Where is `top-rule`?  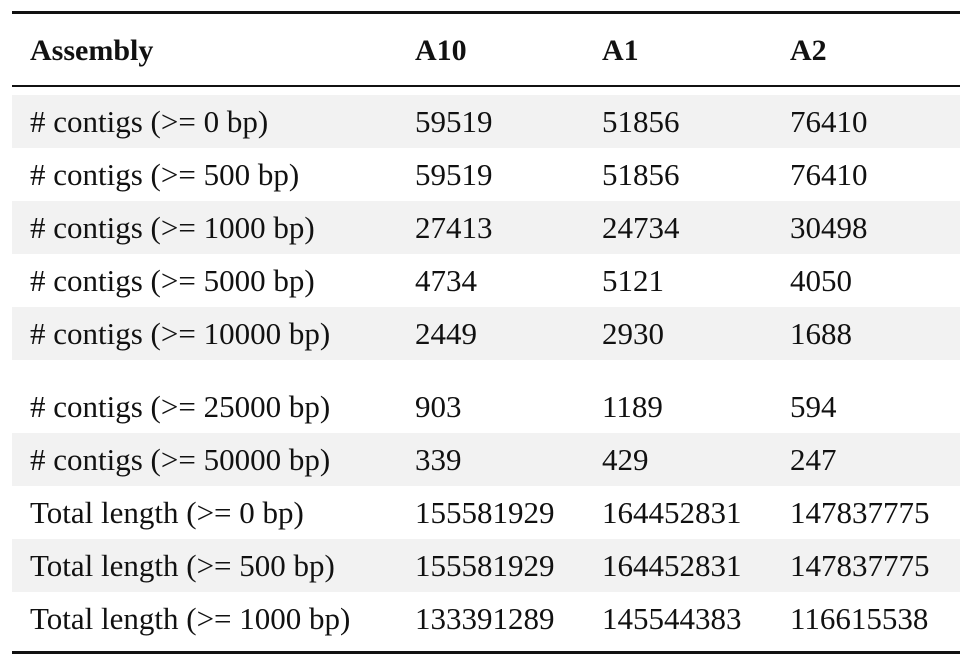
top-rule is located at coordinates (486, 12).